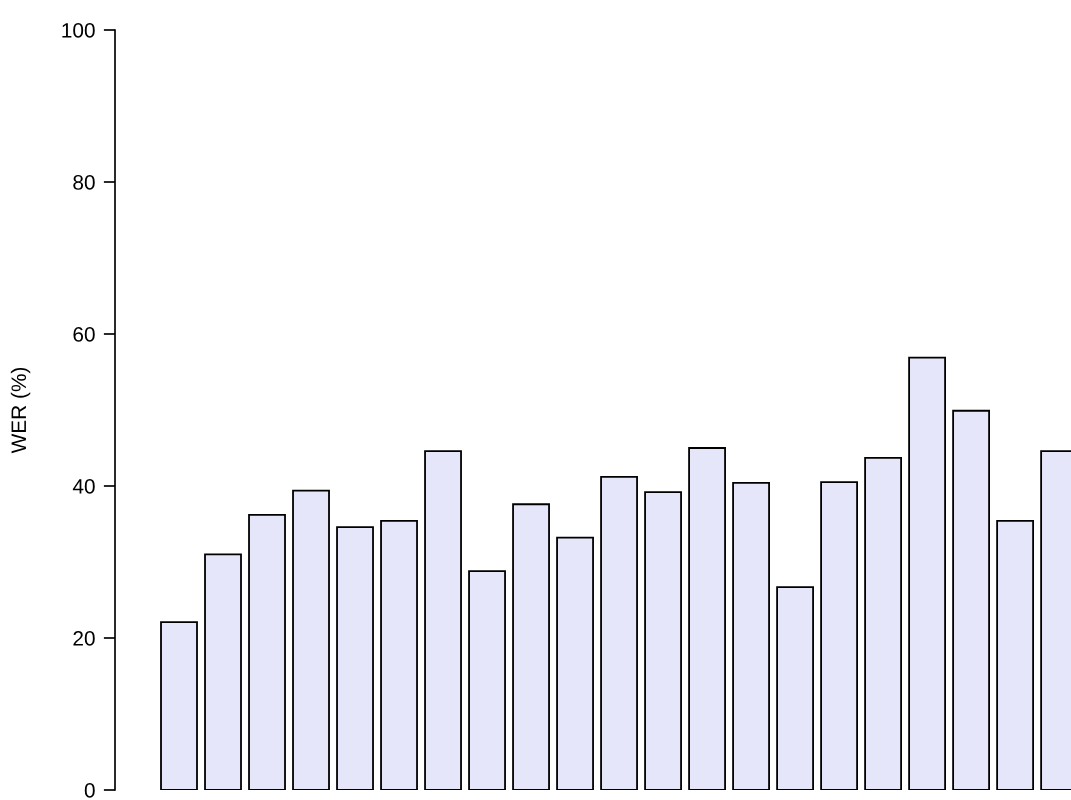 The height and width of the screenshot is (800, 1071). What do you see at coordinates (78, 30) in the screenshot?
I see `y-tick-label: 100` at bounding box center [78, 30].